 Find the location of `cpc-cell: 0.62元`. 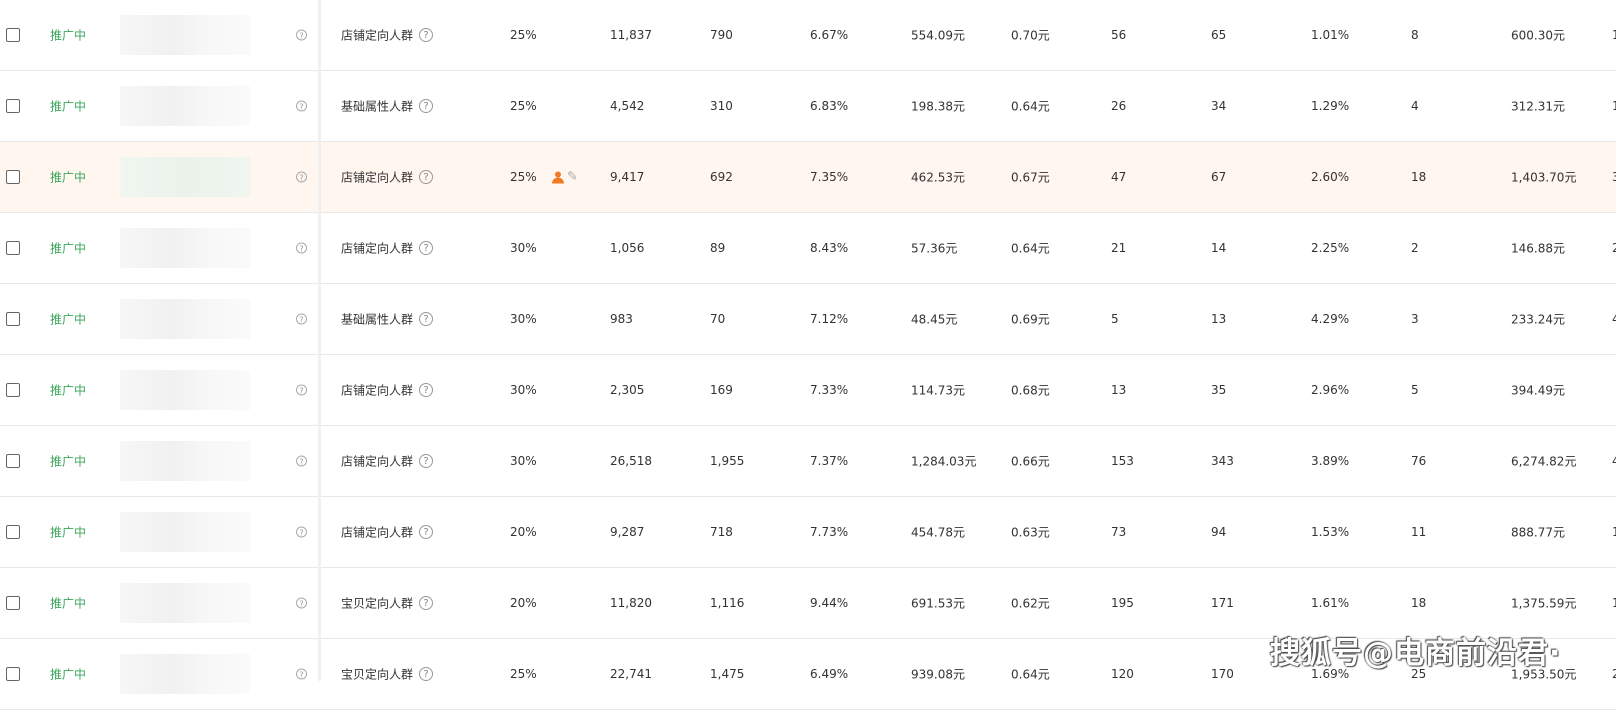

cpc-cell: 0.62元 is located at coordinates (1030, 603).